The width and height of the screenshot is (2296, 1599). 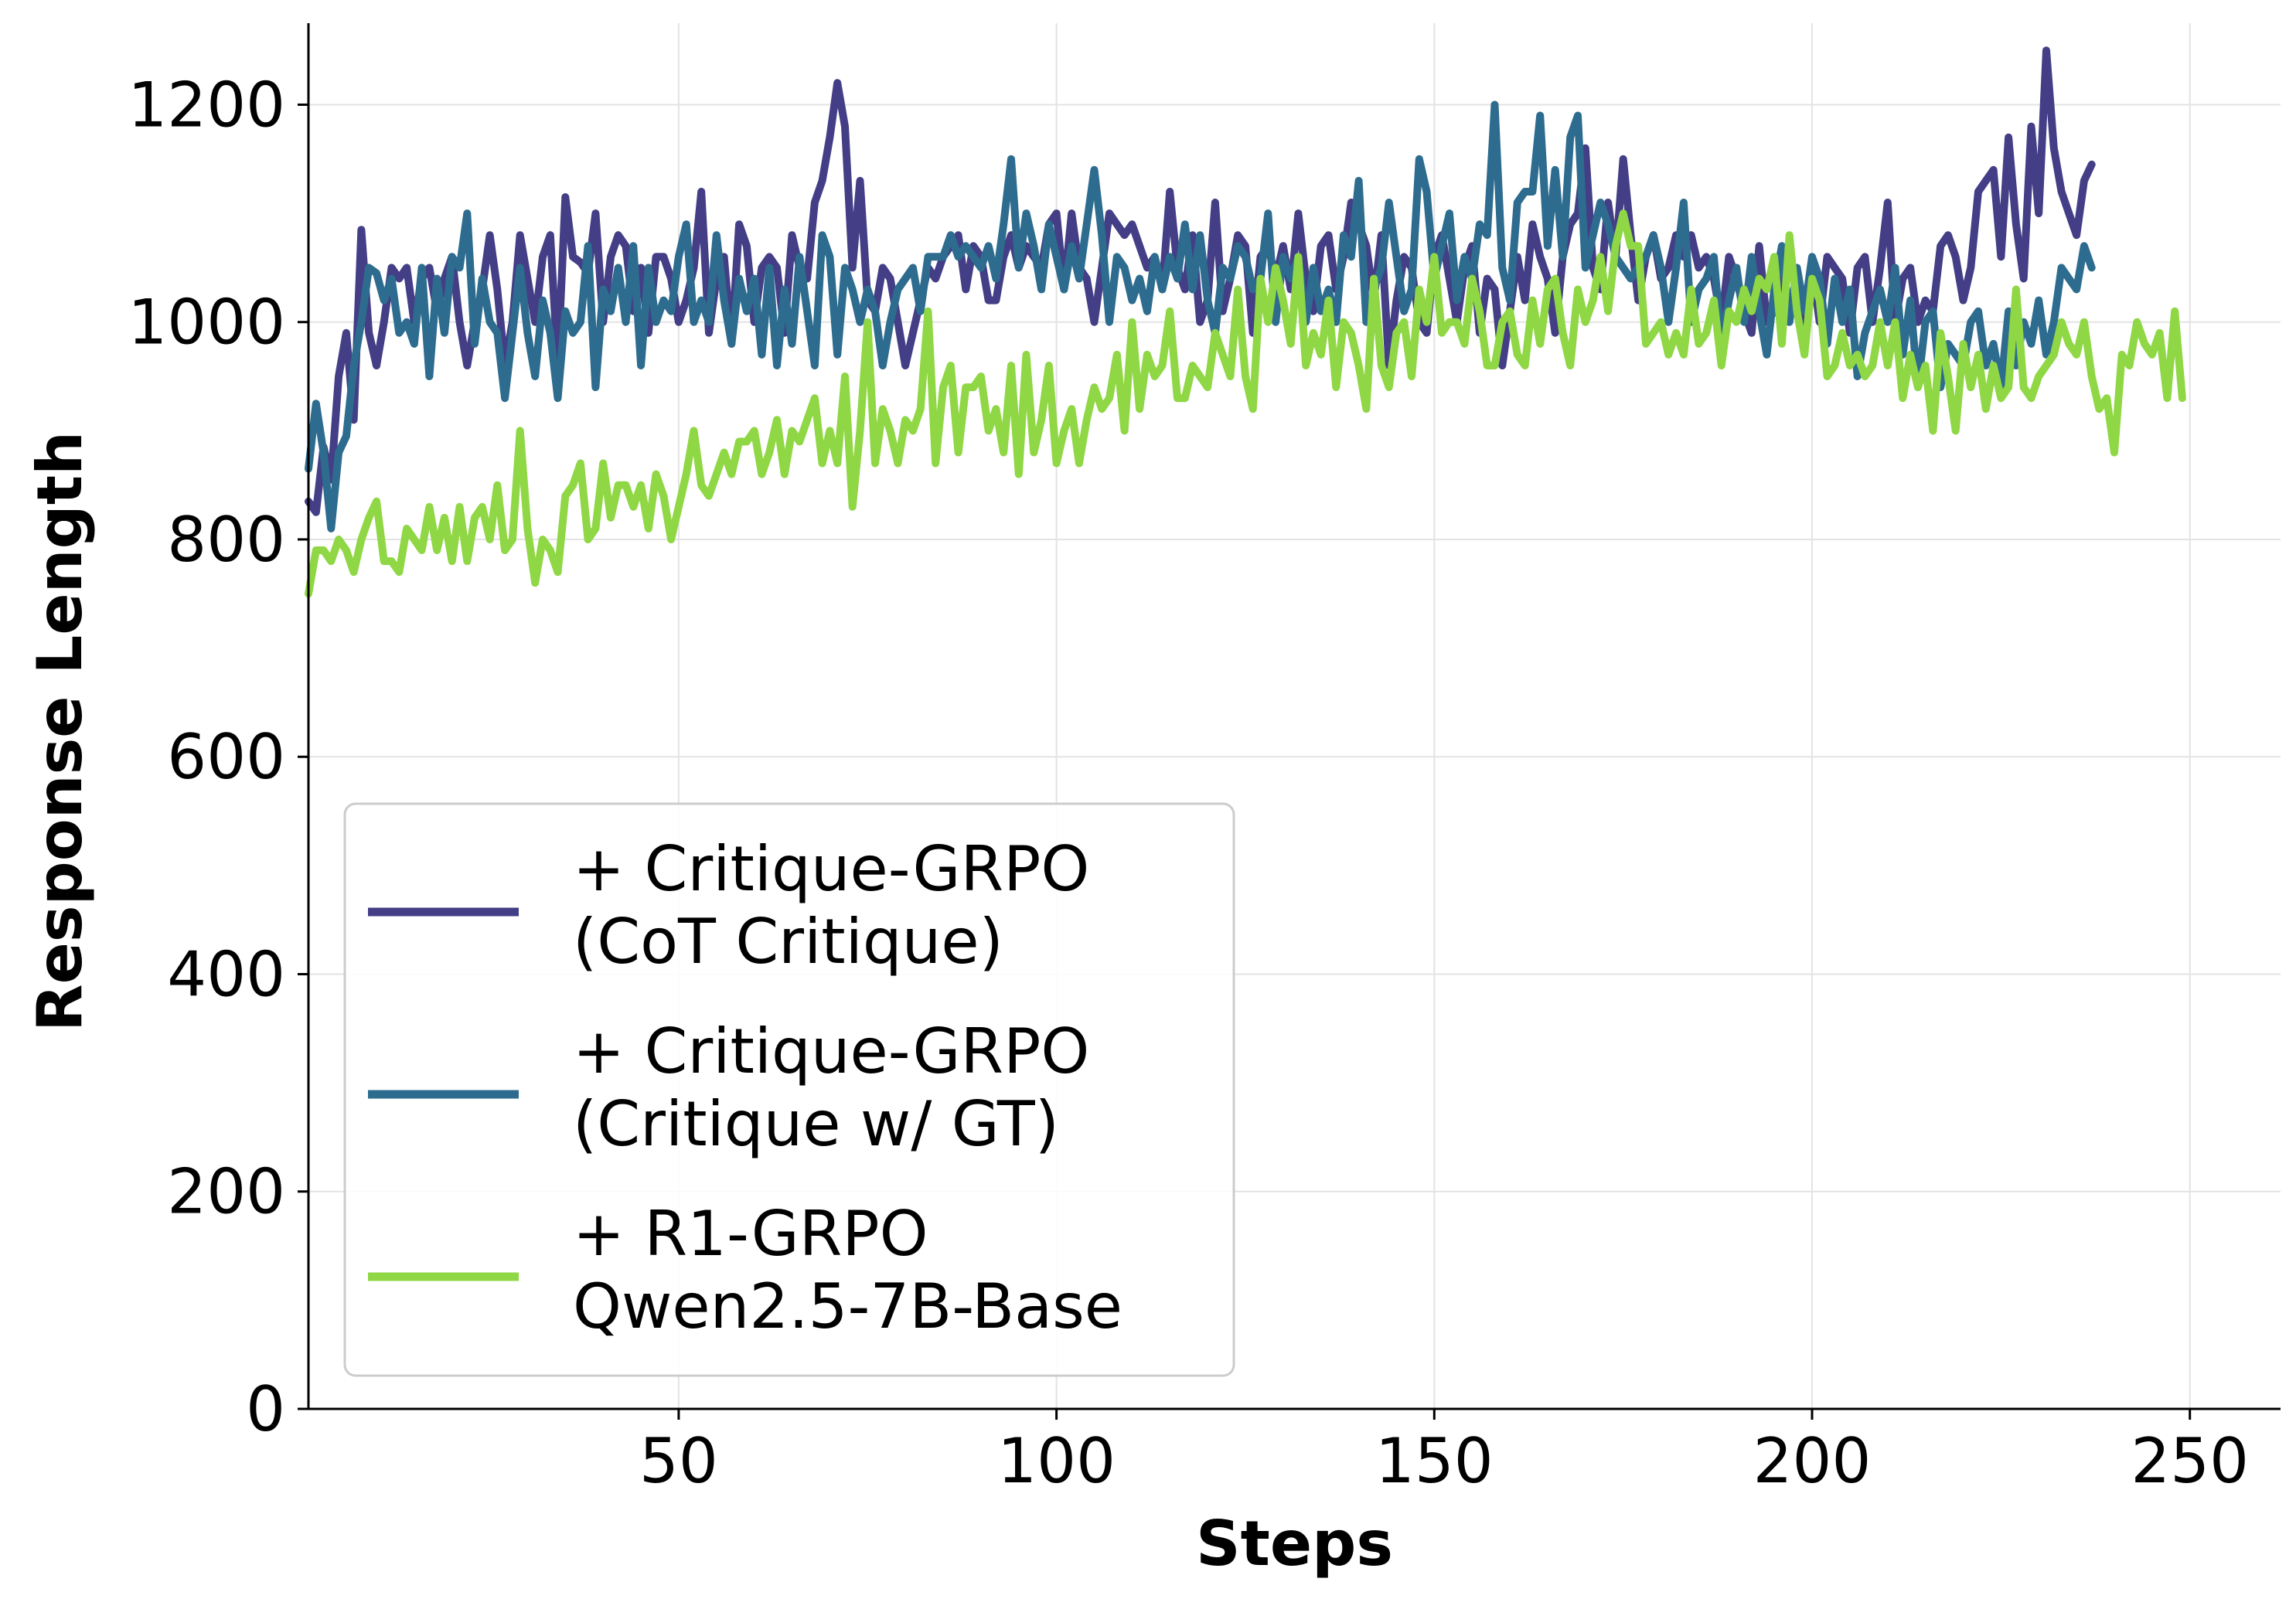 I want to click on x-tick-label: 150, so click(x=1434, y=1461).